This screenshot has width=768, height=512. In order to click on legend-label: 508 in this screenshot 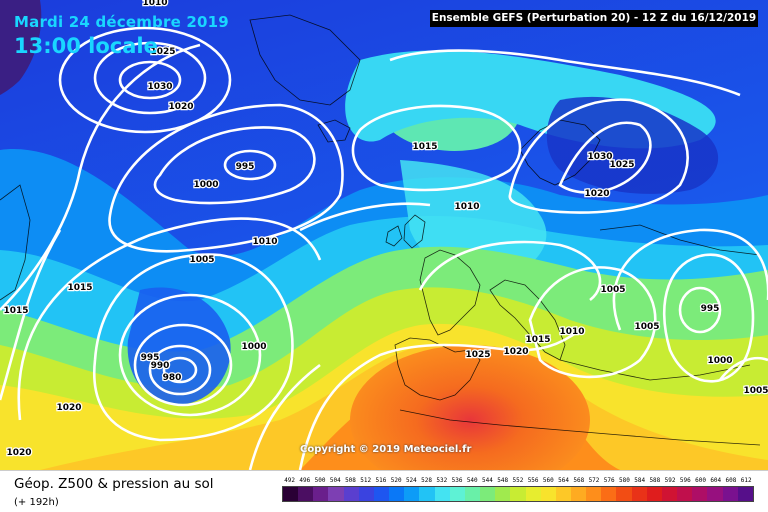, I will do `click(350, 480)`.